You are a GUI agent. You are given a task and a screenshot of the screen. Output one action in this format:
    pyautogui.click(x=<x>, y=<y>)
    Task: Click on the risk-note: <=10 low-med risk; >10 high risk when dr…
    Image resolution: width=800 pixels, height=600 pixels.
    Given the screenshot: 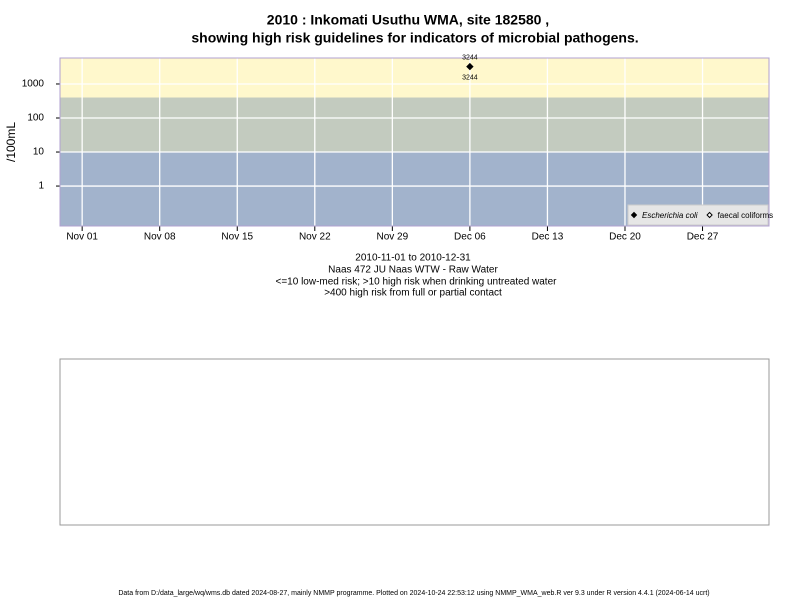 What is the action you would take?
    pyautogui.click(x=417, y=282)
    